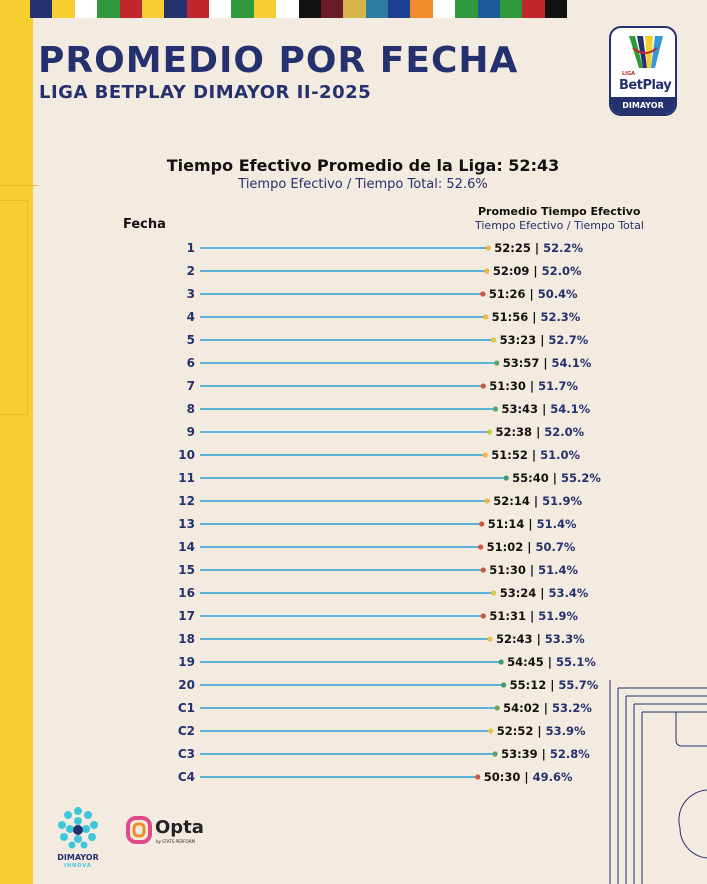 Image resolution: width=707 pixels, height=884 pixels. Describe the element at coordinates (524, 593) in the screenshot. I see `time-label: 53:24 |` at that location.